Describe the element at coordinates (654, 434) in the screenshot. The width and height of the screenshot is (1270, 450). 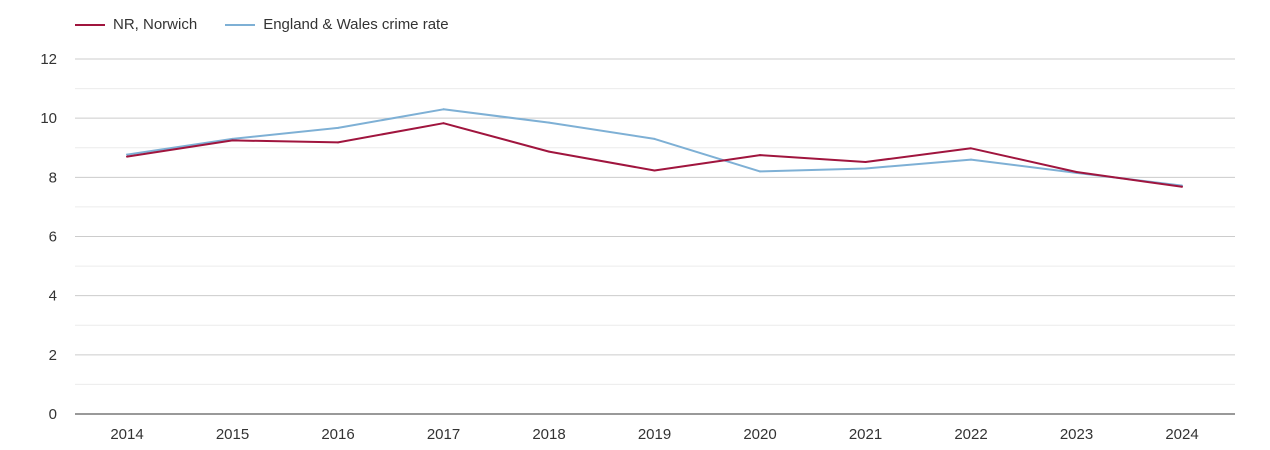
I see `x-tick-label: 2019` at that location.